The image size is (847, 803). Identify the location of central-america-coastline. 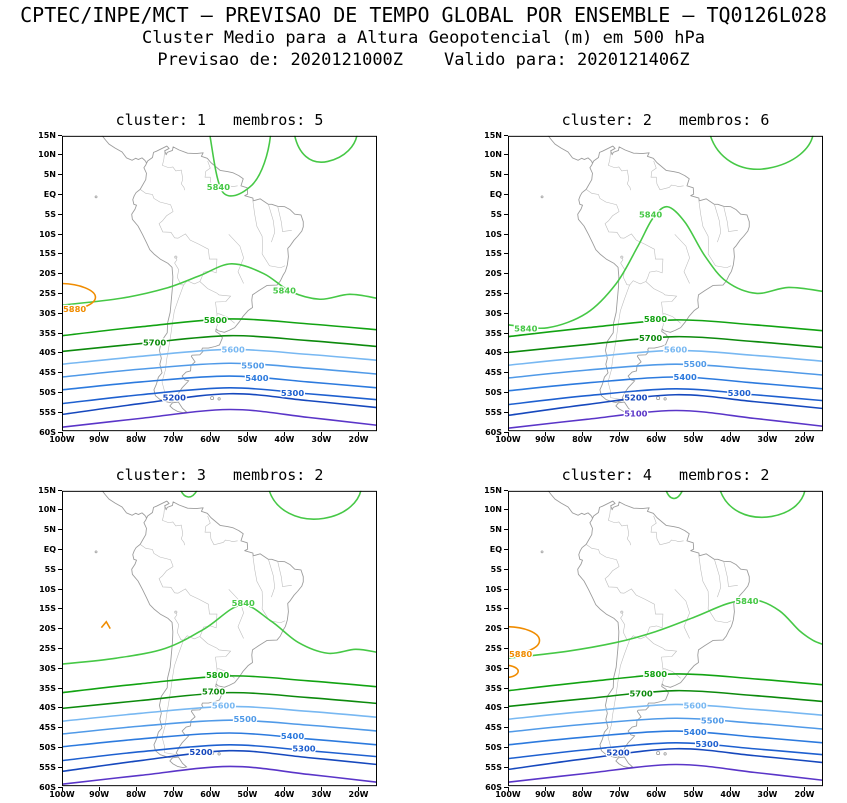
(124, 149).